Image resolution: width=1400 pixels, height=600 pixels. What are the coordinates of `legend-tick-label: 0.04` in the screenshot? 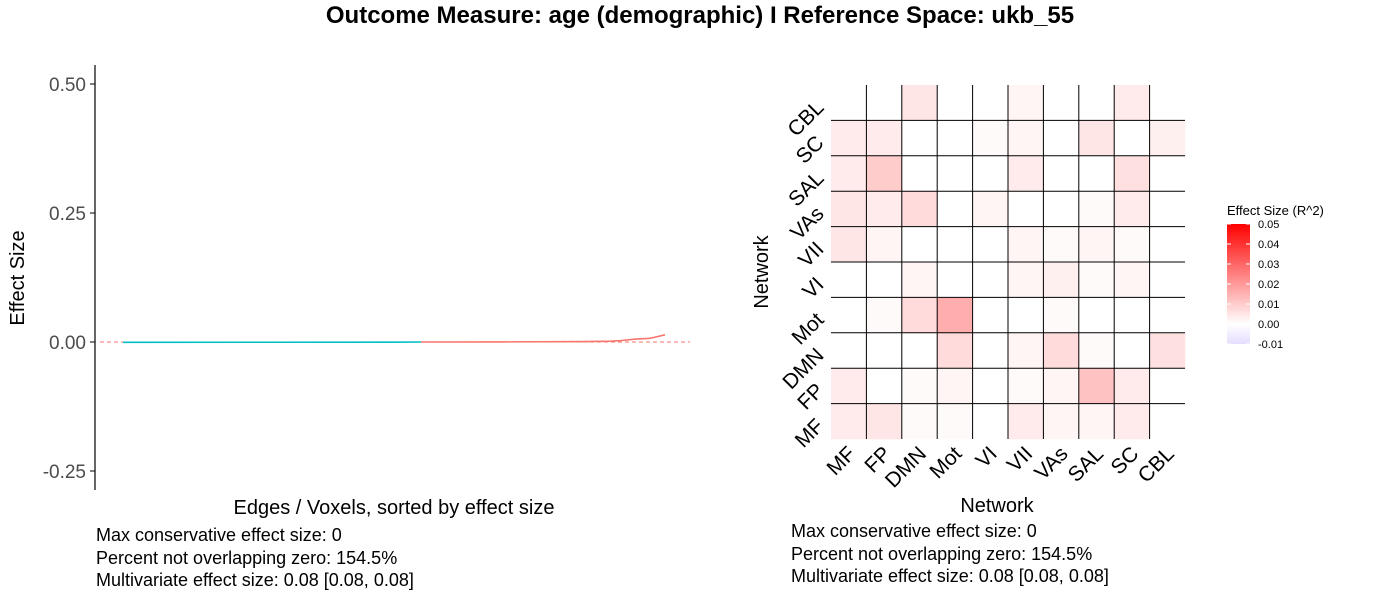 It's located at (1268, 245).